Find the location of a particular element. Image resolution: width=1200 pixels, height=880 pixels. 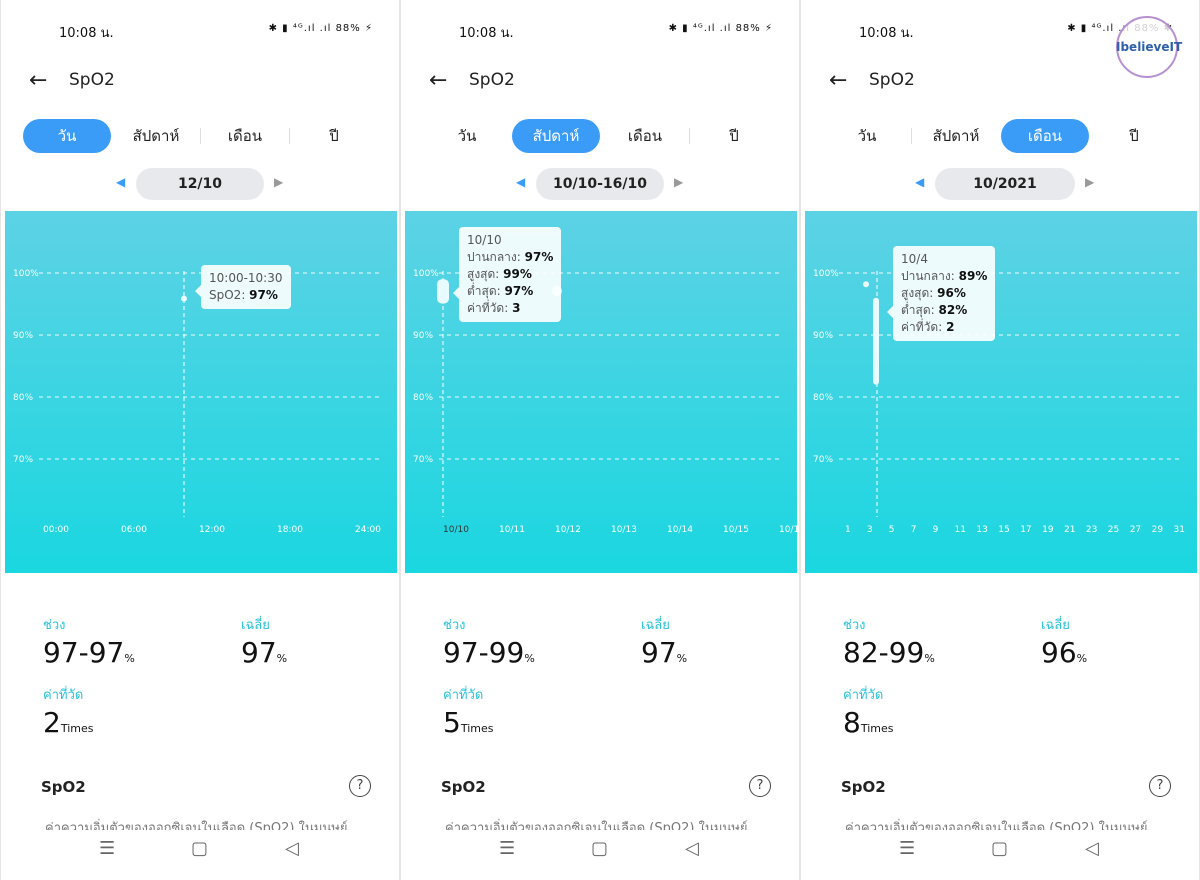

status-bar: 10:08 น. ✱ ▮ ⁴ᴳ.ıl .ıl 88% ✱ is located at coordinates (1000, 31).